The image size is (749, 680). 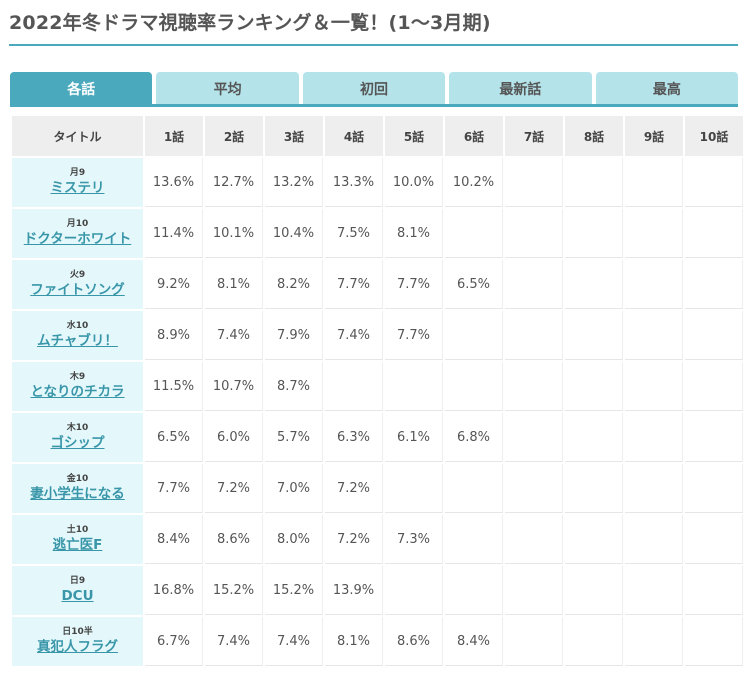 What do you see at coordinates (77, 544) in the screenshot?
I see `drama-title-link: 逃亡医F` at bounding box center [77, 544].